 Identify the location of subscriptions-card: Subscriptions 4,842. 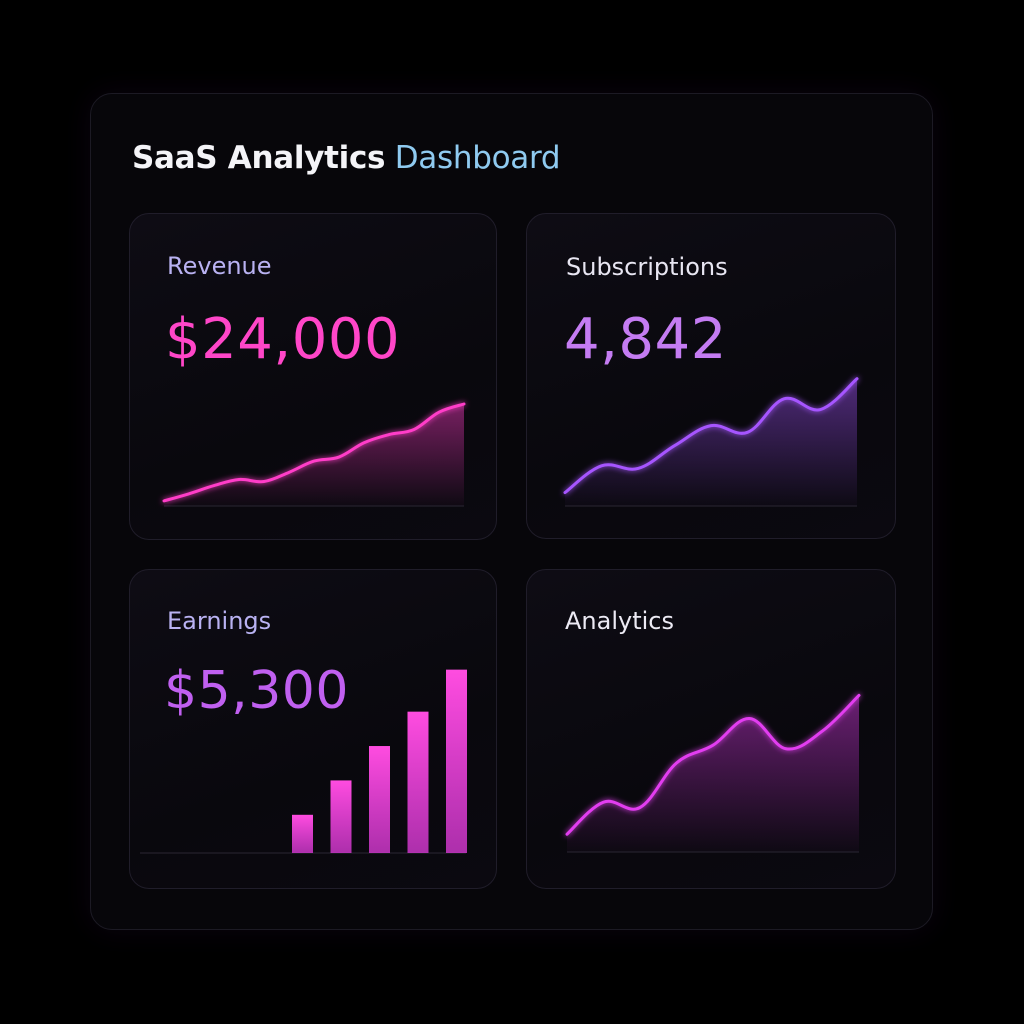
(711, 376).